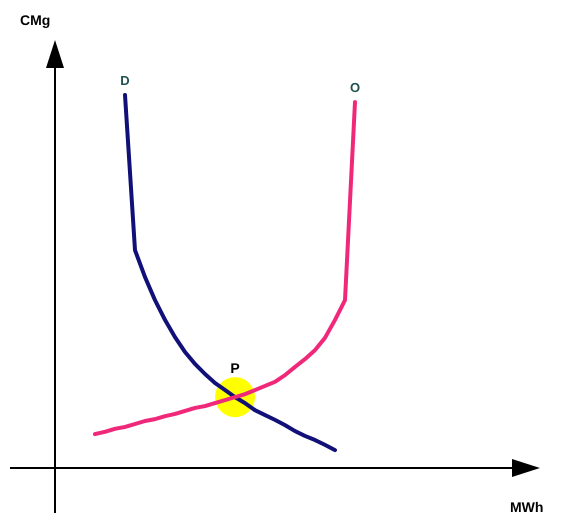  Describe the element at coordinates (235, 368) in the screenshot. I see `annotation: P` at that location.